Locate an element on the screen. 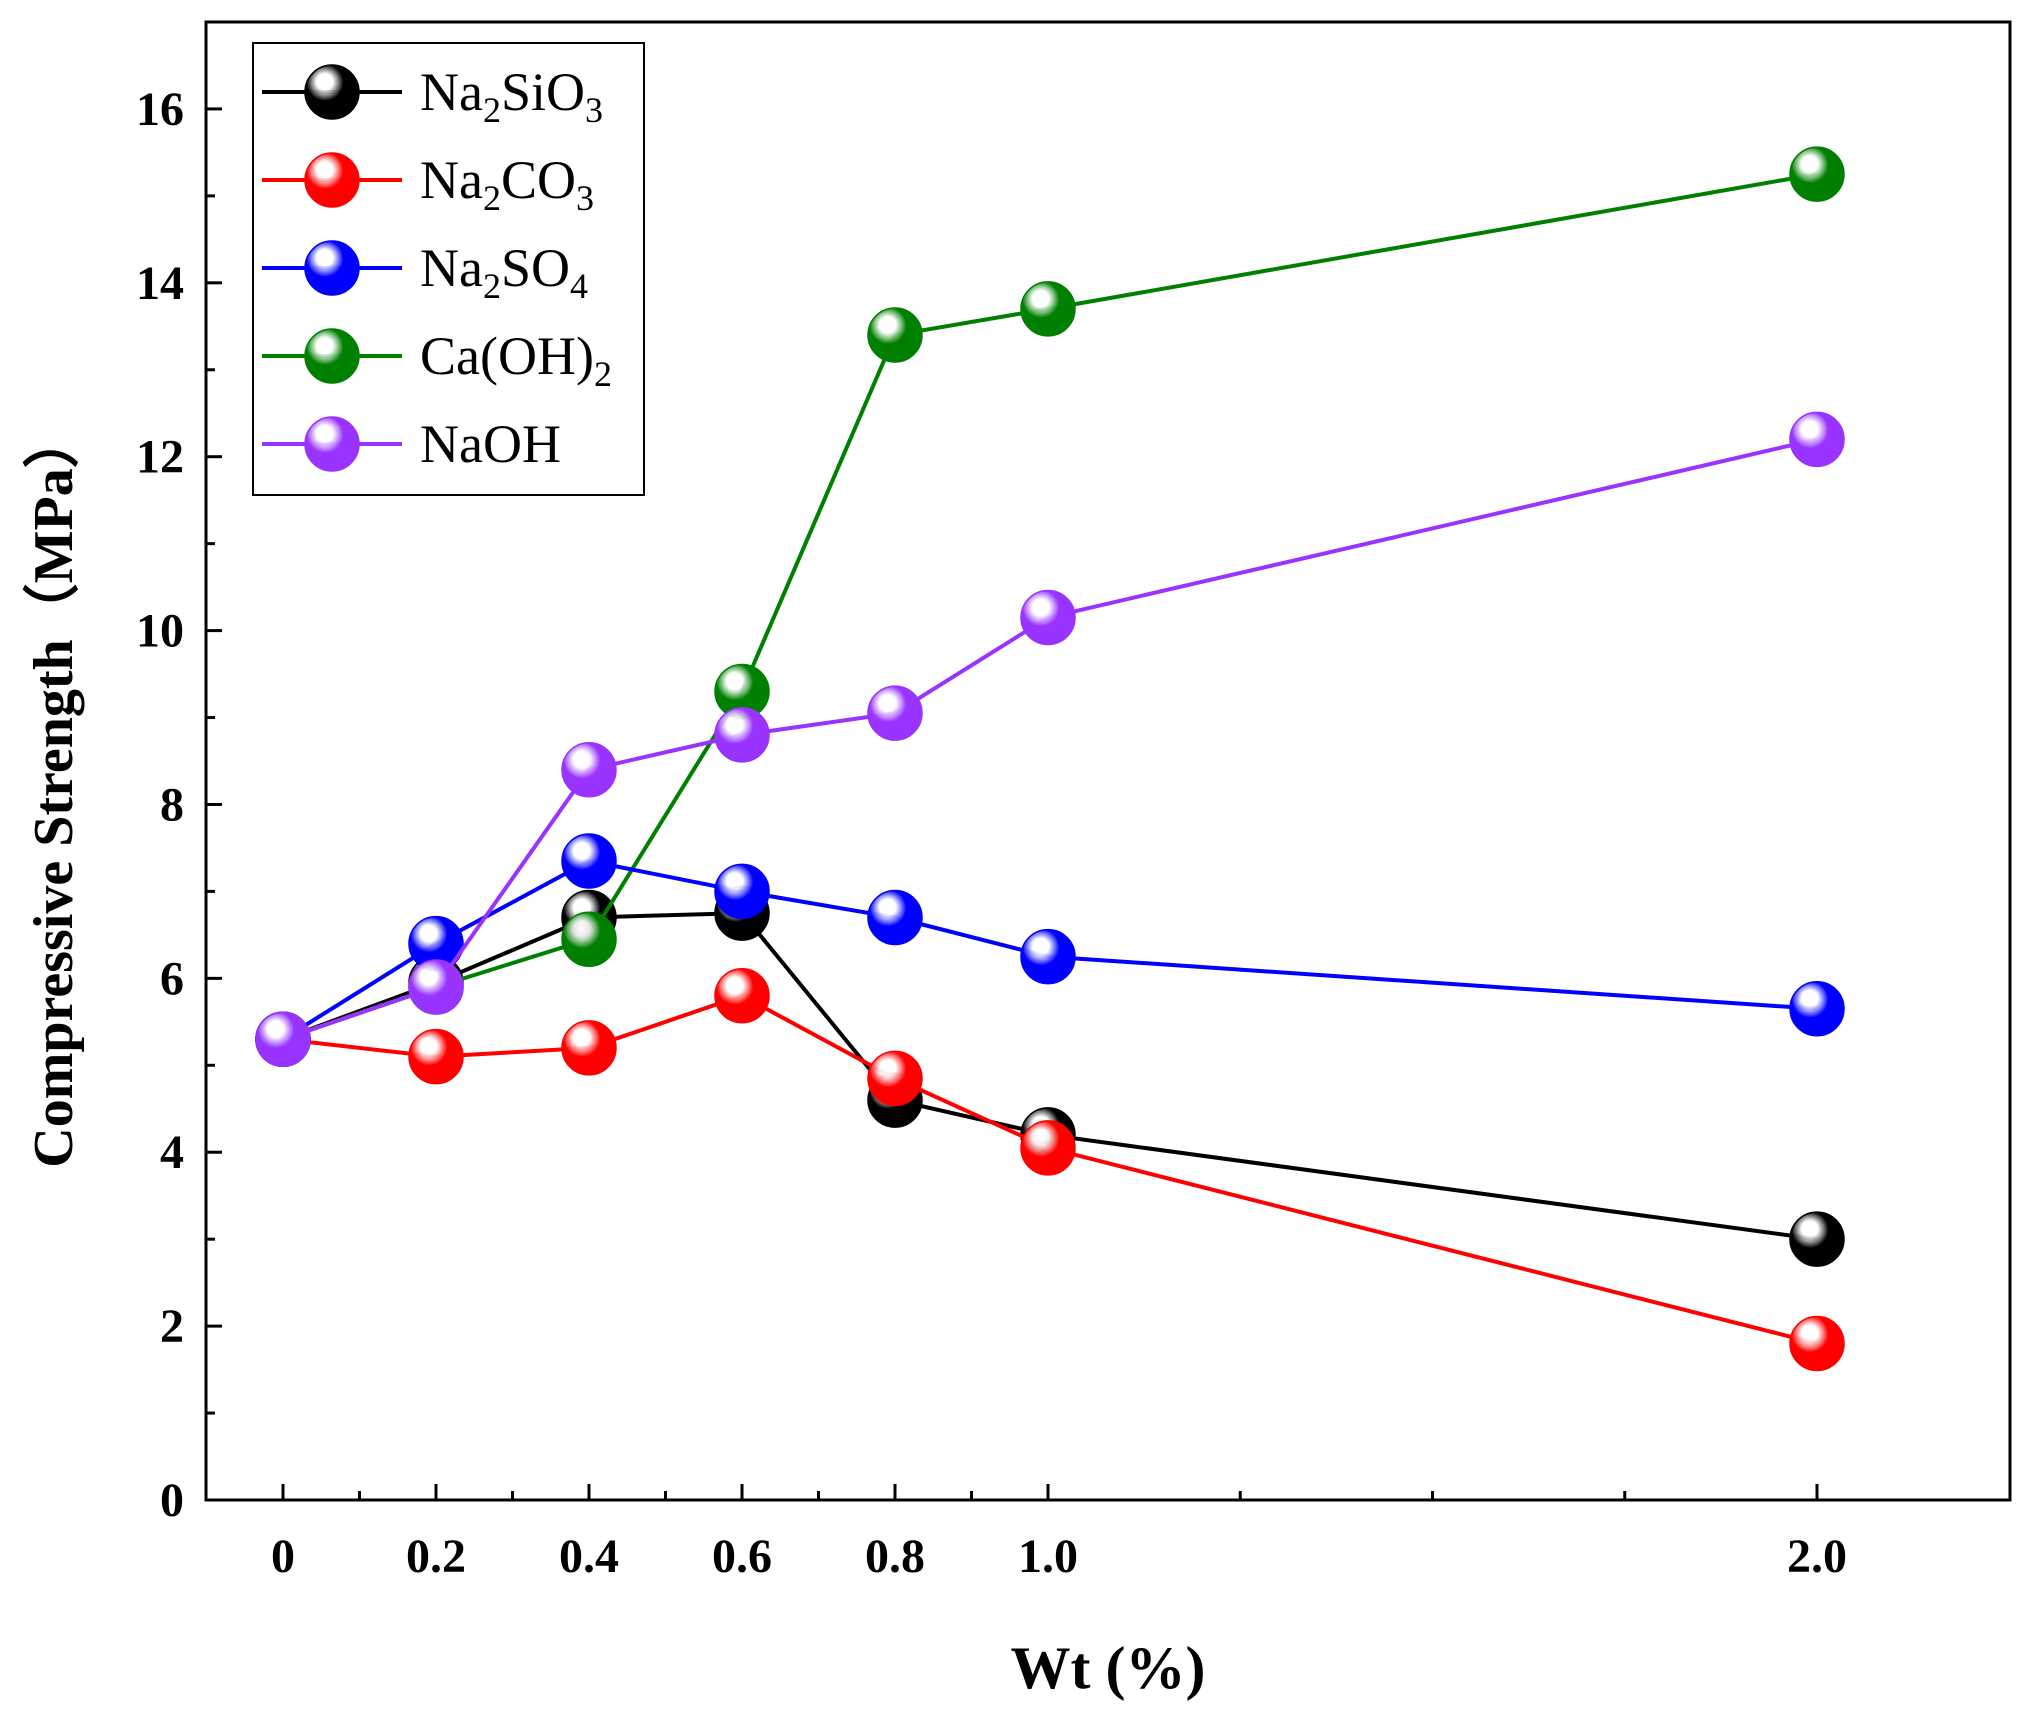 This screenshot has width=2033, height=1725. x-axis-title: Wt (%) is located at coordinates (1108, 1668).